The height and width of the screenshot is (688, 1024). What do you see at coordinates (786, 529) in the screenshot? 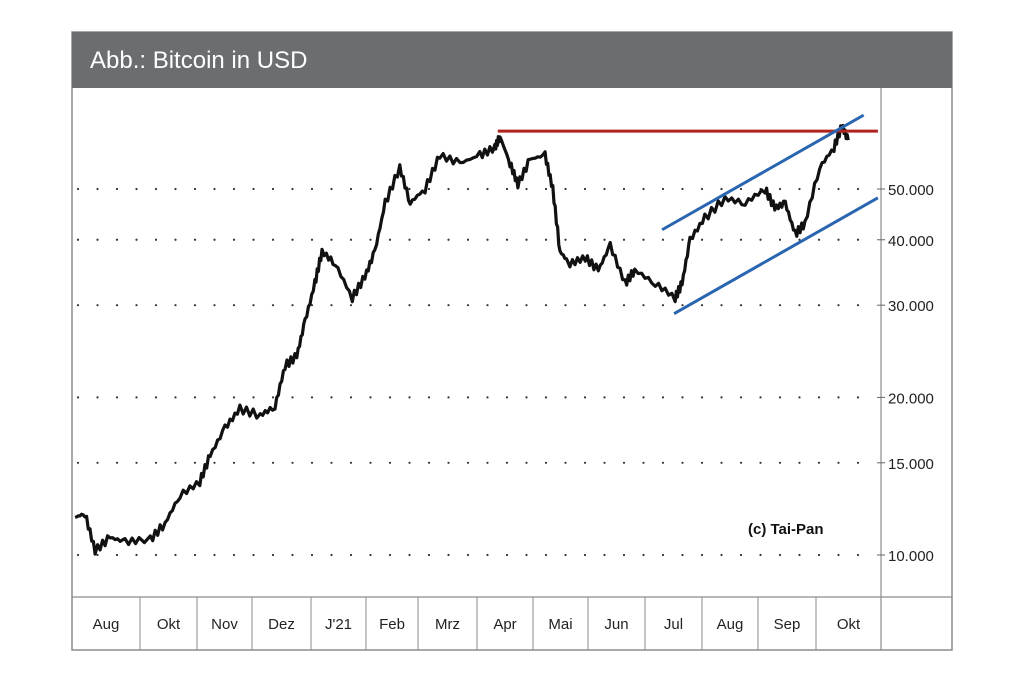
I see `copyright-label: (c) Tai-Pan` at bounding box center [786, 529].